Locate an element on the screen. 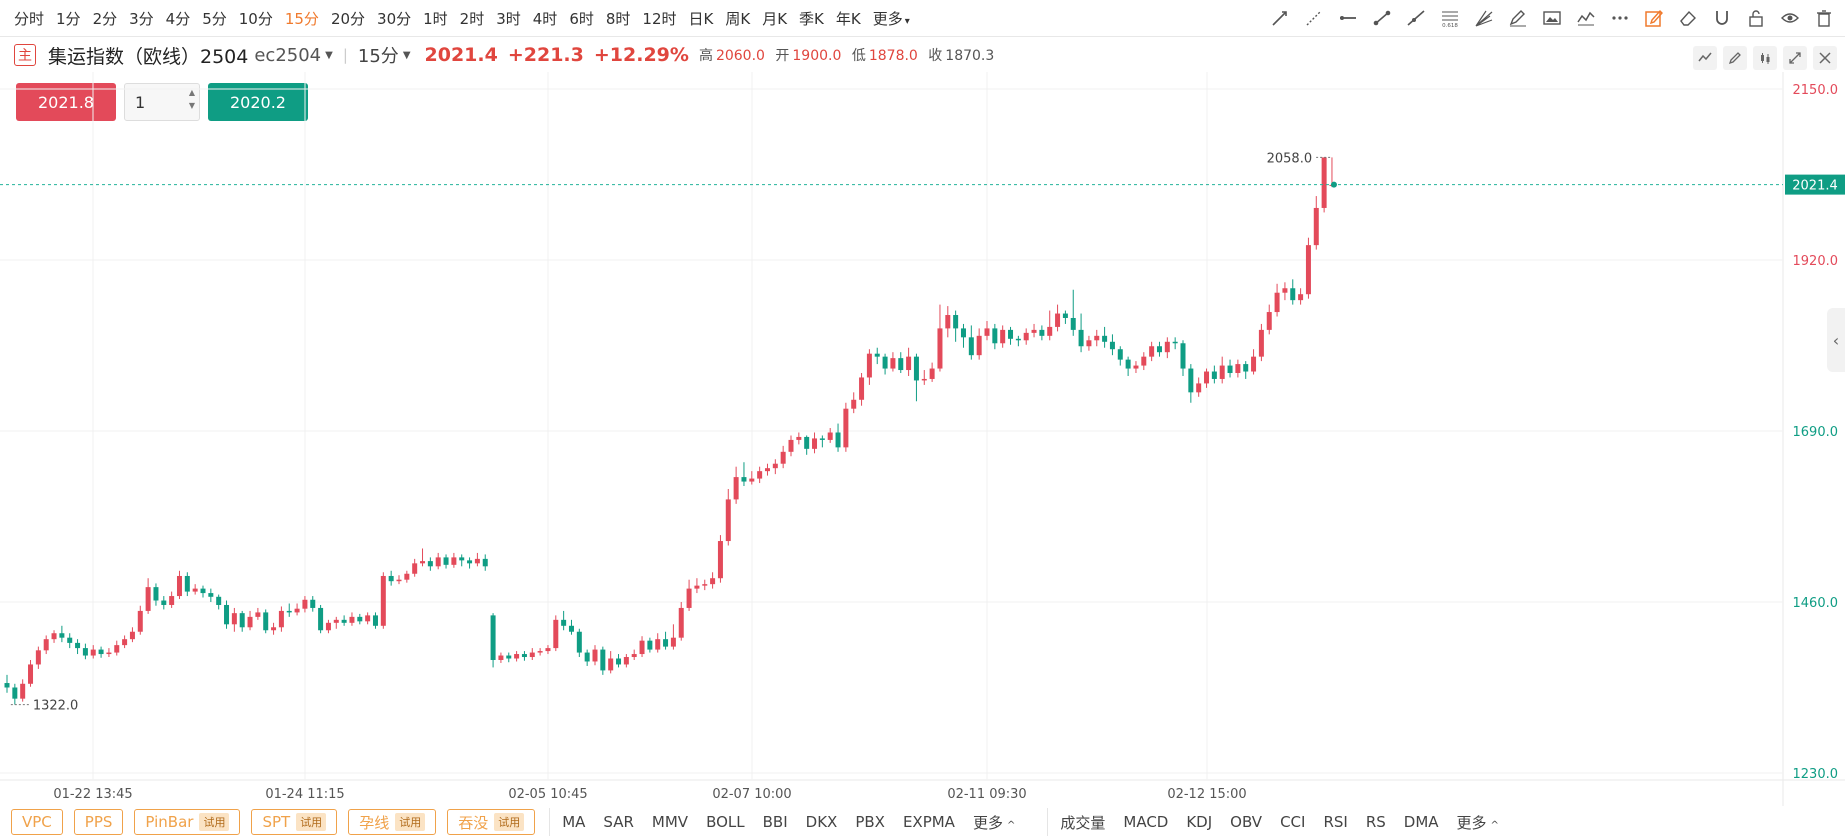  period-7: 15分 is located at coordinates (301, 18).